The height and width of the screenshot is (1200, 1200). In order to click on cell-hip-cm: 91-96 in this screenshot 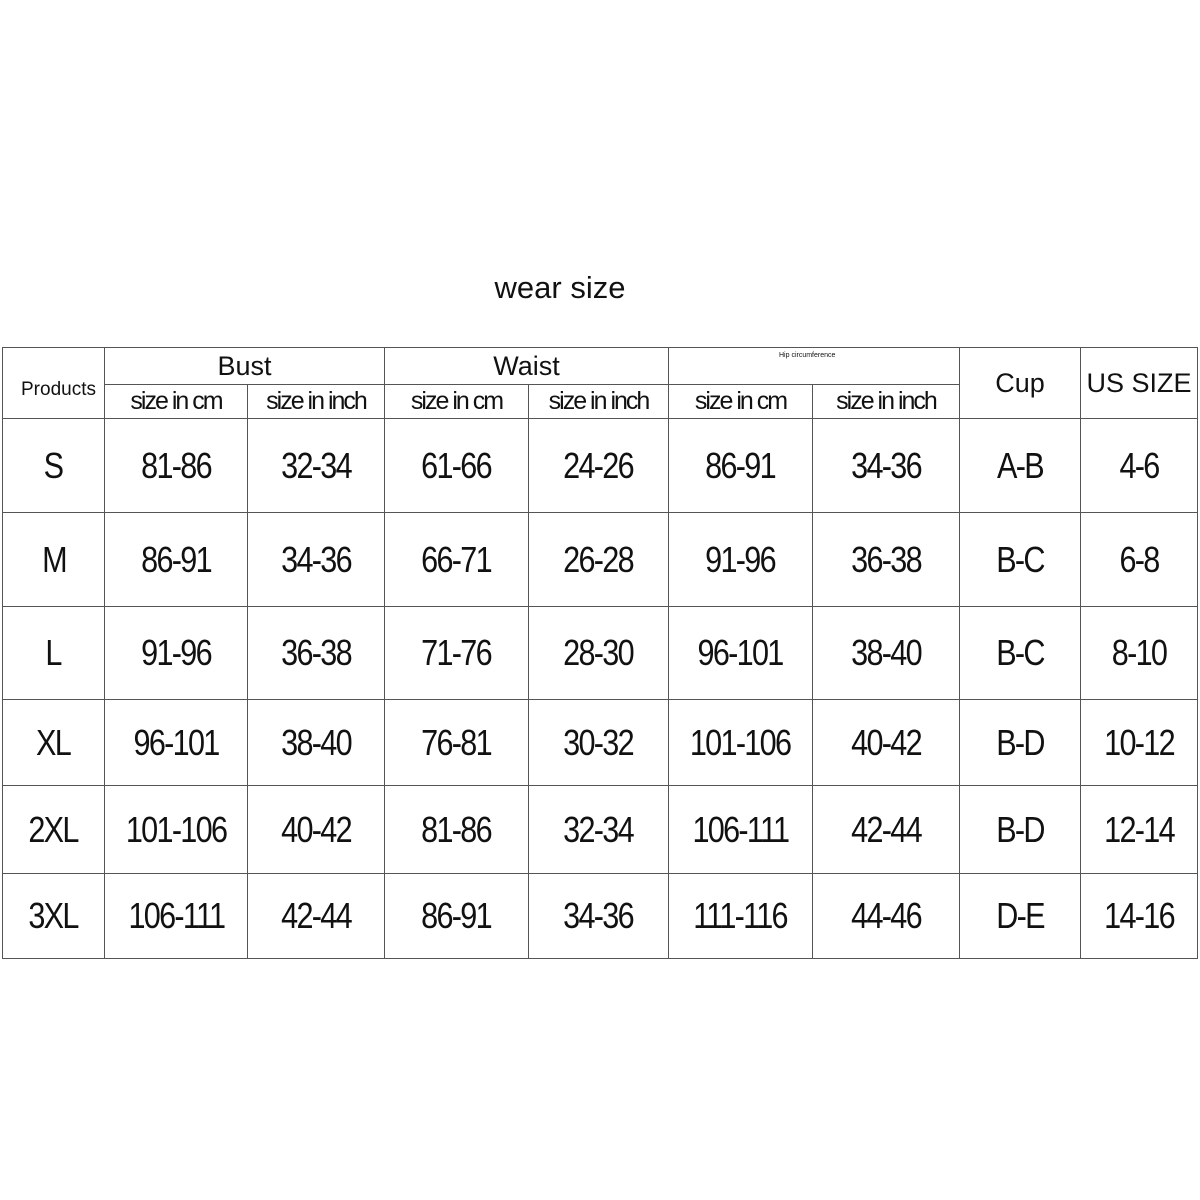, I will do `click(740, 559)`.